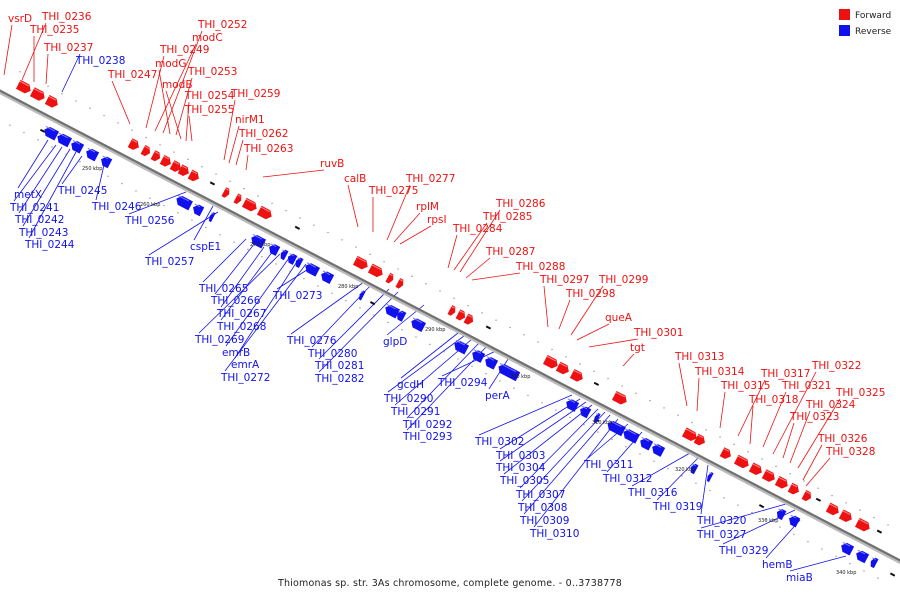  Describe the element at coordinates (785, 374) in the screenshot. I see `forward-gene-label: THI_0317` at that location.